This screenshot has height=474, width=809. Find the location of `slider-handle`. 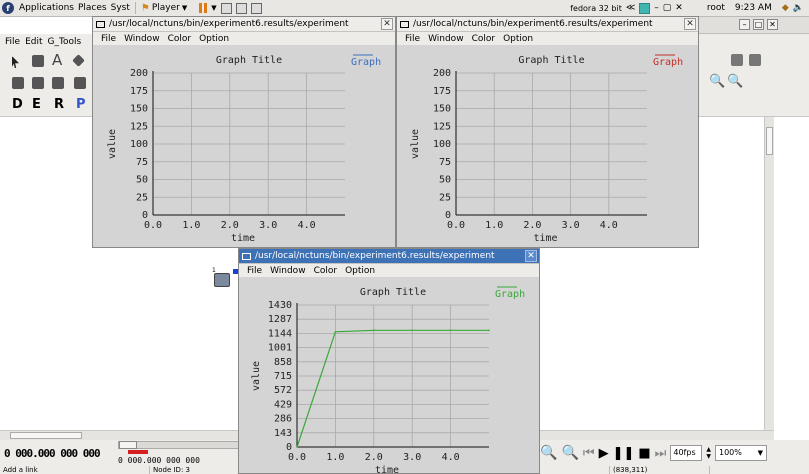

slider-handle is located at coordinates (128, 445).